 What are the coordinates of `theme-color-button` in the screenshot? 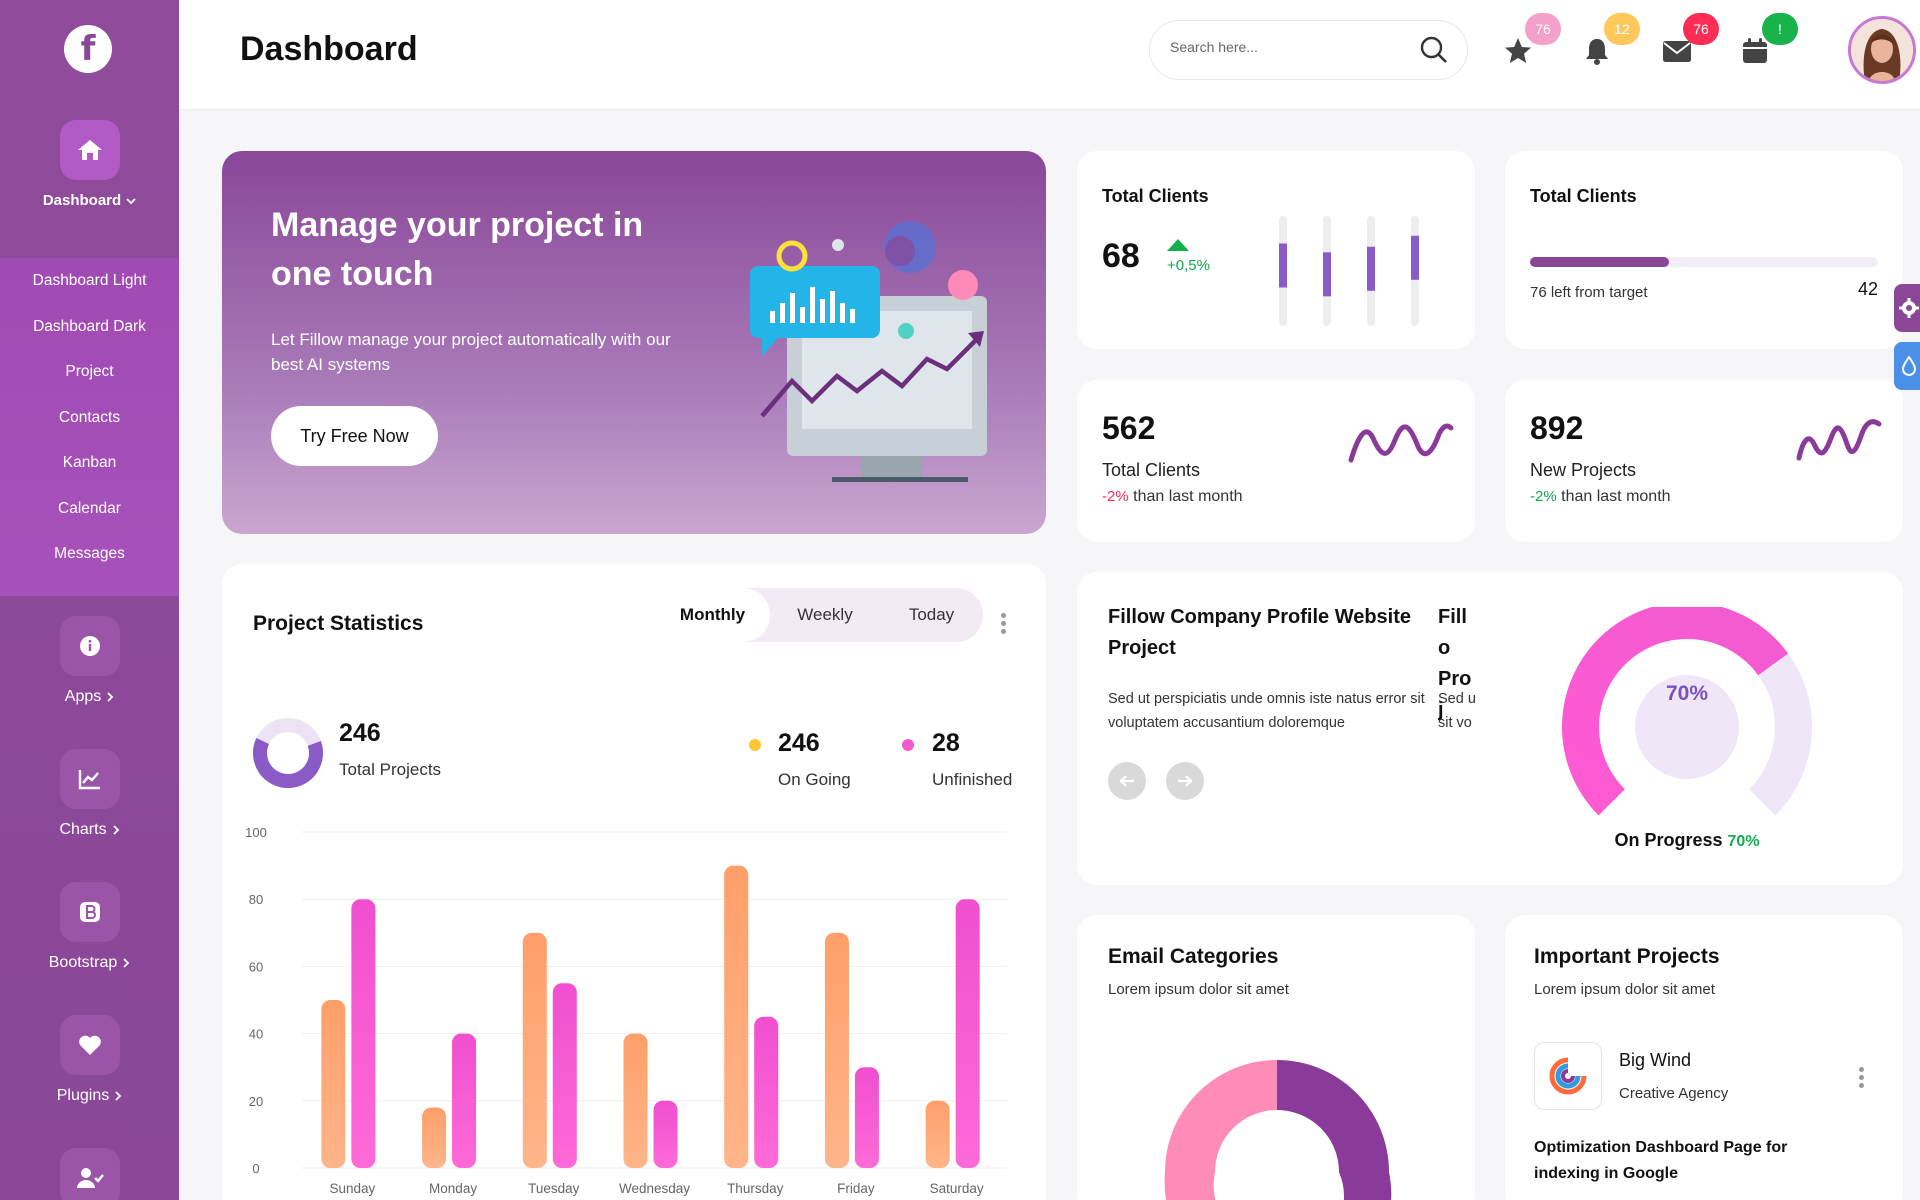 It's located at (1907, 366).